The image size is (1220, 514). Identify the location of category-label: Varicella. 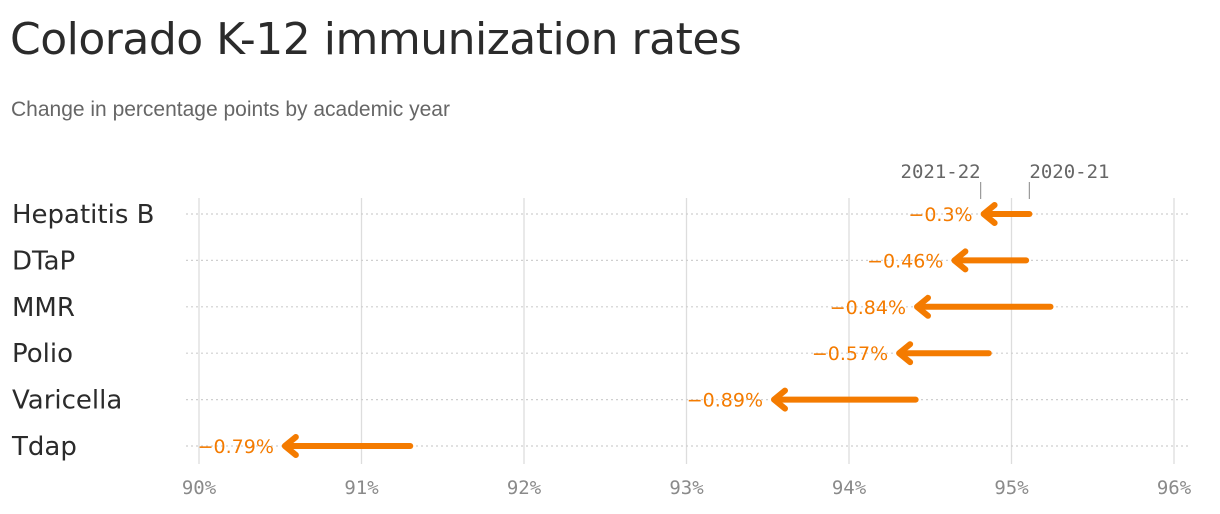
(67, 401).